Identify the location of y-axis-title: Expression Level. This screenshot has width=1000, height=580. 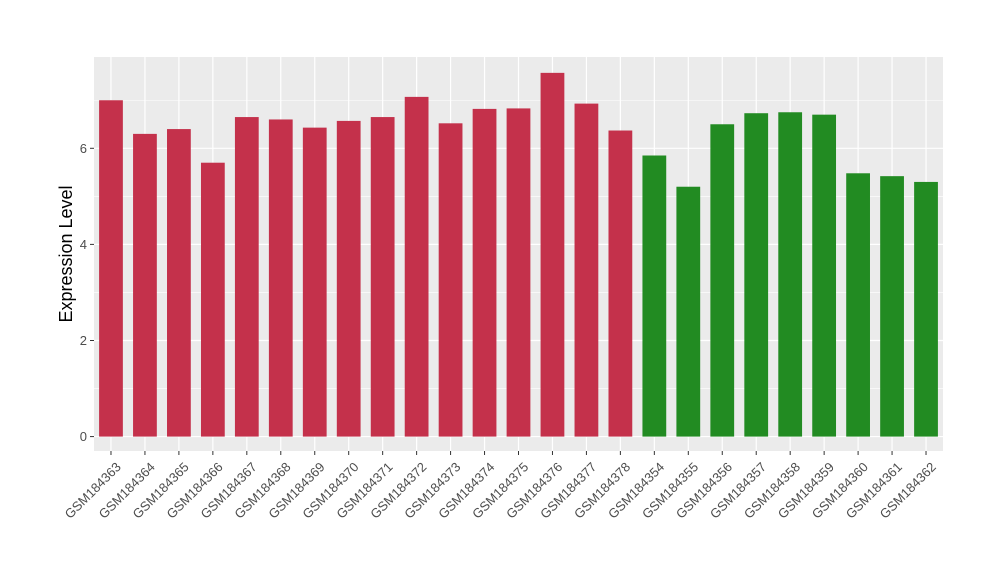
(66, 253).